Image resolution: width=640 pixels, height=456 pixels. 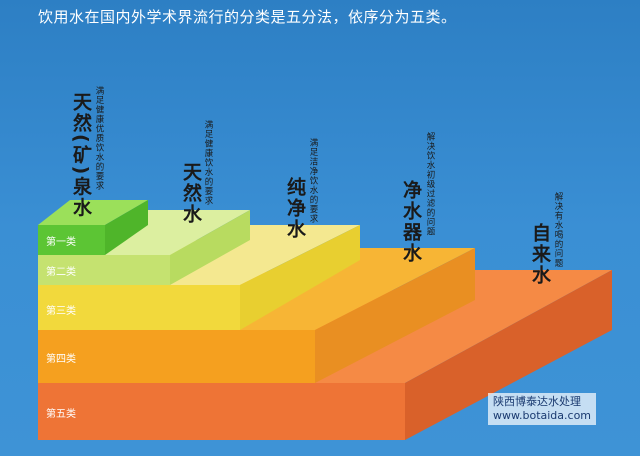 What do you see at coordinates (542, 415) in the screenshot?
I see `watermark-url: www.botaida.com` at bounding box center [542, 415].